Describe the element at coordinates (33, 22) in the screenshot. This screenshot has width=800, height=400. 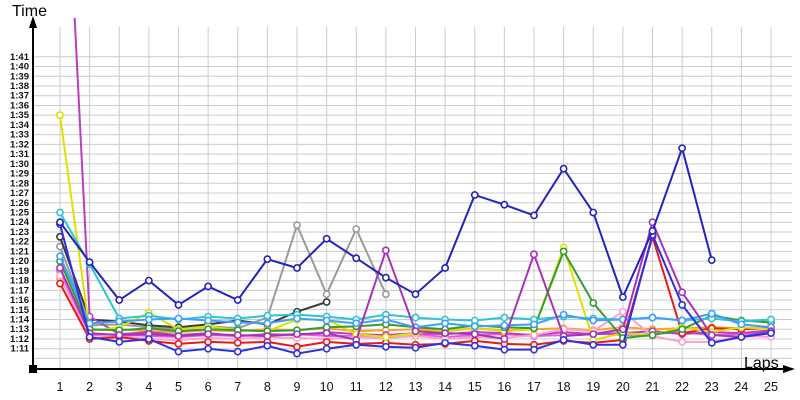
I see `y-axis-arrow` at that location.